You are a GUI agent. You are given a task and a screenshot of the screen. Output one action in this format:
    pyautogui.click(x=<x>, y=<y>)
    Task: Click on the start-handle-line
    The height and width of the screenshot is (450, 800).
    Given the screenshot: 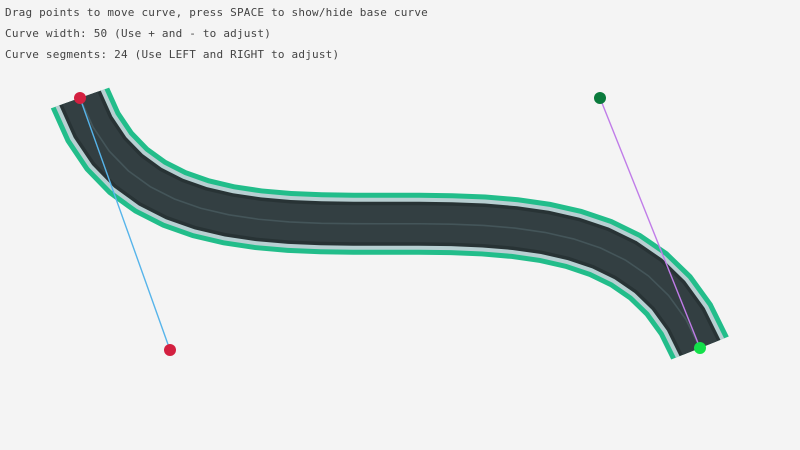 What is the action you would take?
    pyautogui.click(x=125, y=224)
    